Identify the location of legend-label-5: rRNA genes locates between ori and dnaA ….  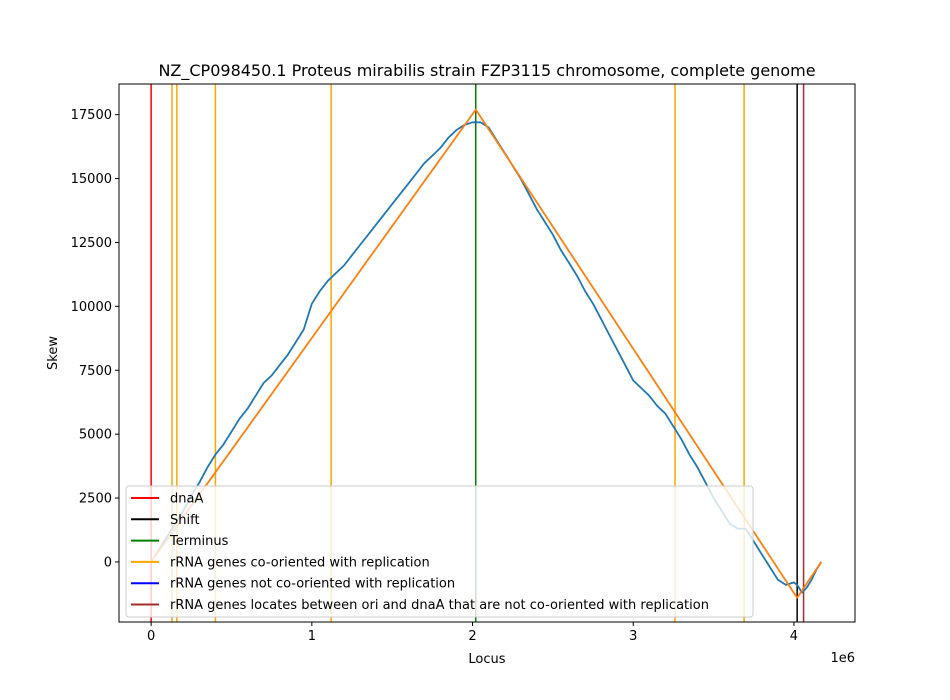
(439, 605).